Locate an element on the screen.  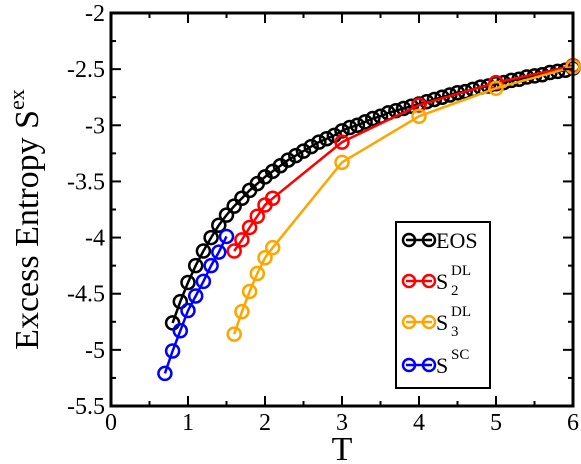
y-tick-label: -4 is located at coordinates (95, 239).